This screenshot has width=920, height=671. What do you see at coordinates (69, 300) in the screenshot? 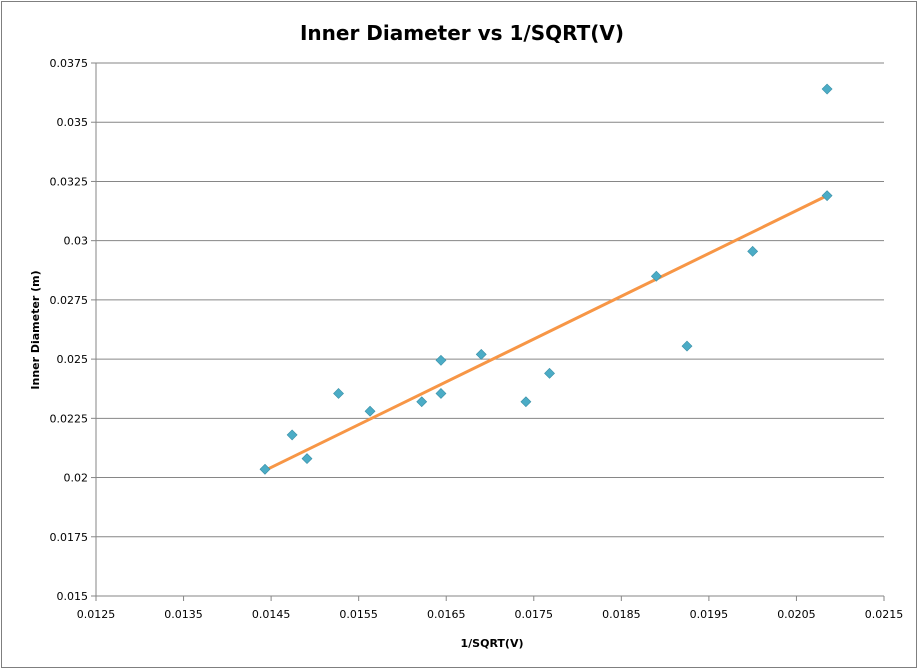
I see `y-tick-label: 0.0275` at bounding box center [69, 300].